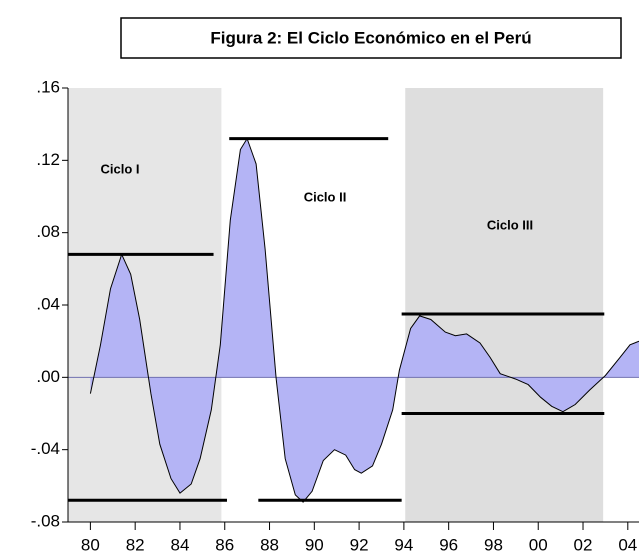 Image resolution: width=639 pixels, height=558 pixels. Describe the element at coordinates (48, 303) in the screenshot. I see `y-tick-label: .04` at that location.